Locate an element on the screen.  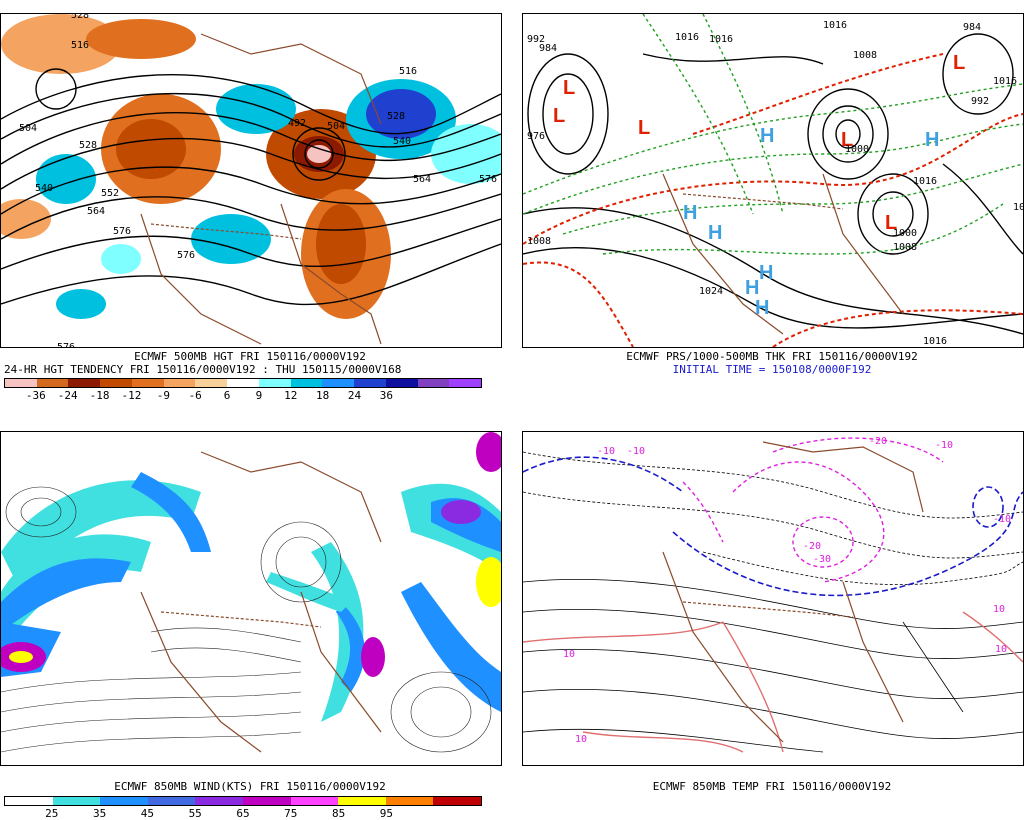
colorbar-tick: 75 is located at coordinates (291, 813).